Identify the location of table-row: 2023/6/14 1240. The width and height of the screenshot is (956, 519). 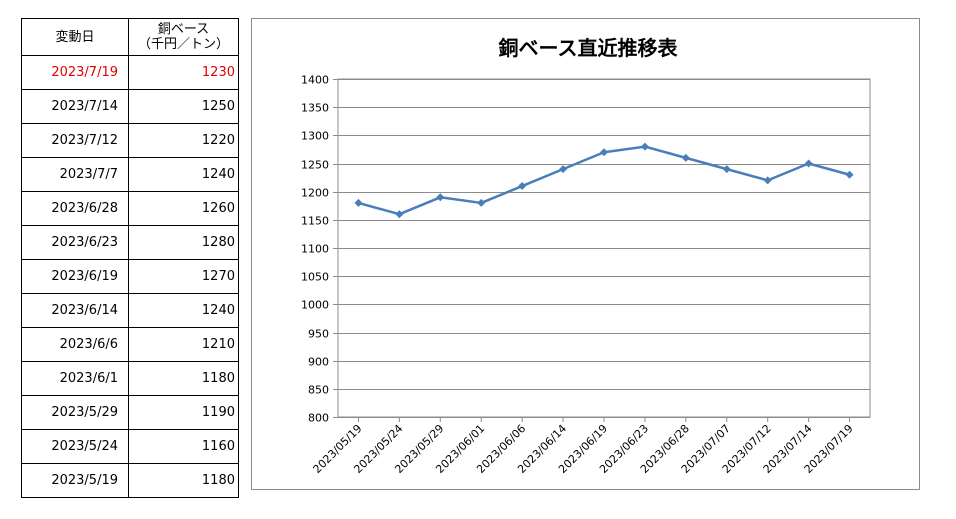
(130, 310).